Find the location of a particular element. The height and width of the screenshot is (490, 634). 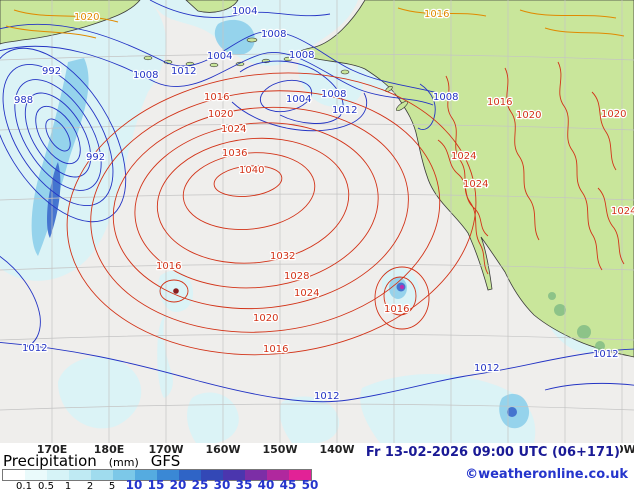

isobar-label: 988 is located at coordinates (23, 100).